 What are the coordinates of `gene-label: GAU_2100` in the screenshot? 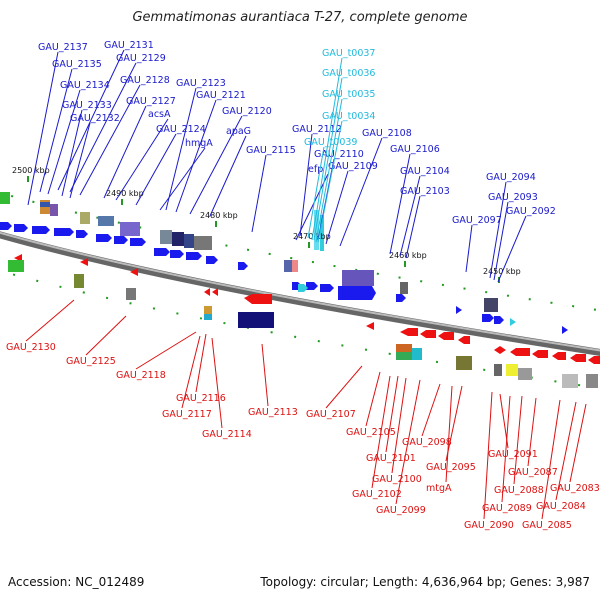 It's located at (397, 479).